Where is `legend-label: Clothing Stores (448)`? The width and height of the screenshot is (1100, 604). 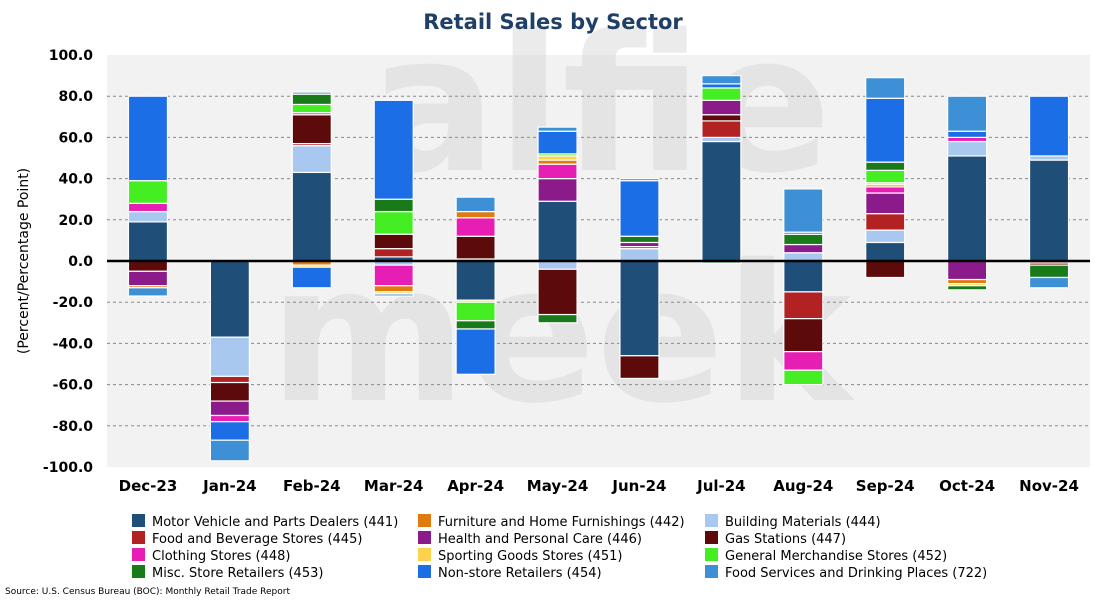
legend-label: Clothing Stores (448) is located at coordinates (221, 556).